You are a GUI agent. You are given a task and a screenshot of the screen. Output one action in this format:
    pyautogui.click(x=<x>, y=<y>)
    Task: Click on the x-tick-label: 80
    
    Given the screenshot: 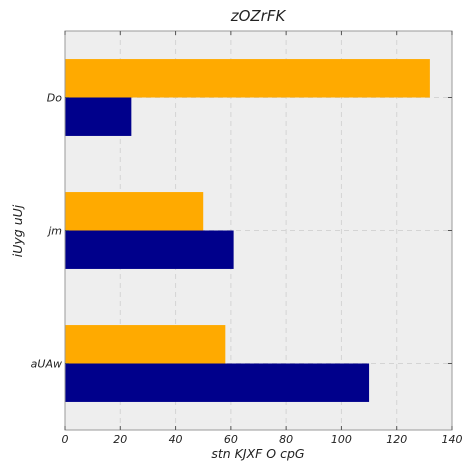 What is the action you would take?
    pyautogui.click(x=286, y=439)
    